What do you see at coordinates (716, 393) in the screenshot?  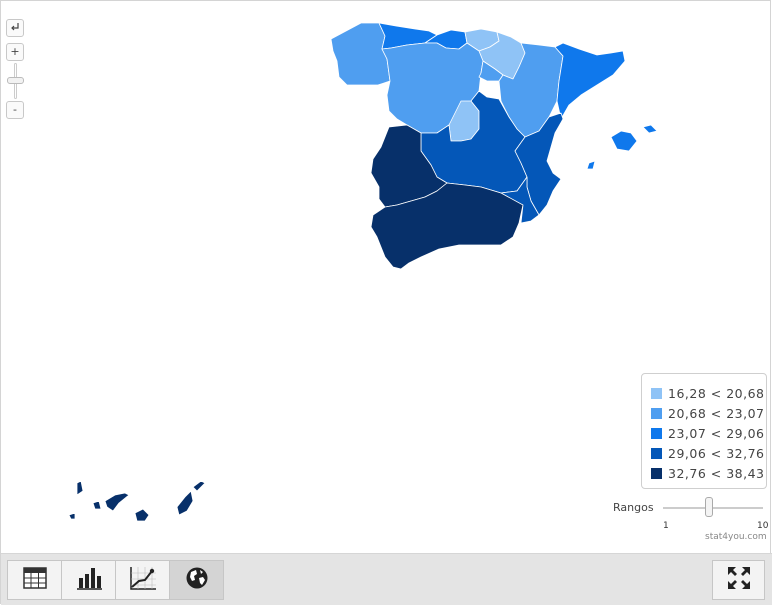 I see `legend-label: 16,28 < 20,68` at bounding box center [716, 393].